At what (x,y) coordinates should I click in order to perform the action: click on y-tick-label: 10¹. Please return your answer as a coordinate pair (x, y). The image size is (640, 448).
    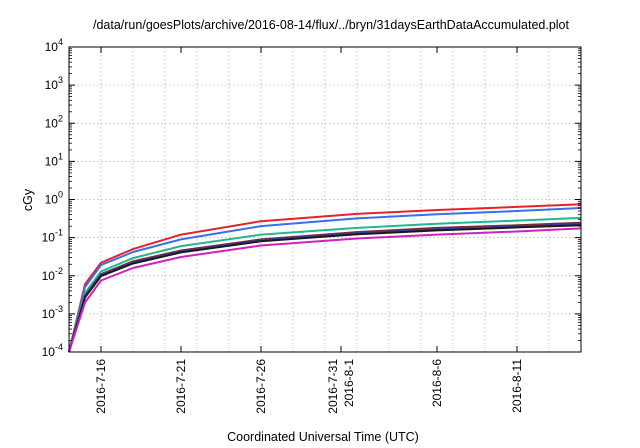
    Looking at the image, I should click on (54, 159).